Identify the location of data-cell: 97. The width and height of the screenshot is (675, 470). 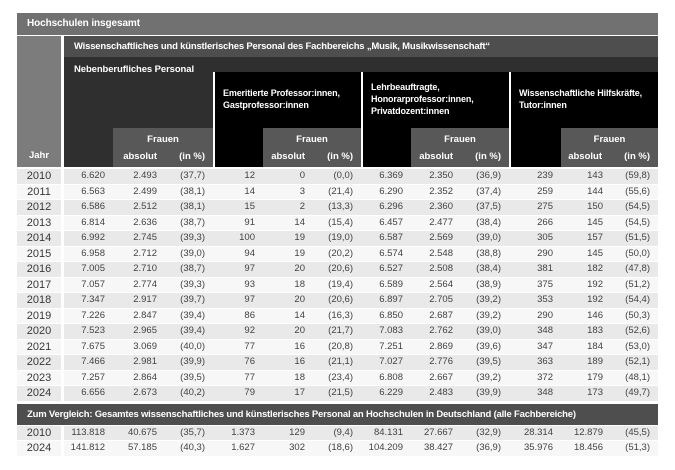
(238, 300).